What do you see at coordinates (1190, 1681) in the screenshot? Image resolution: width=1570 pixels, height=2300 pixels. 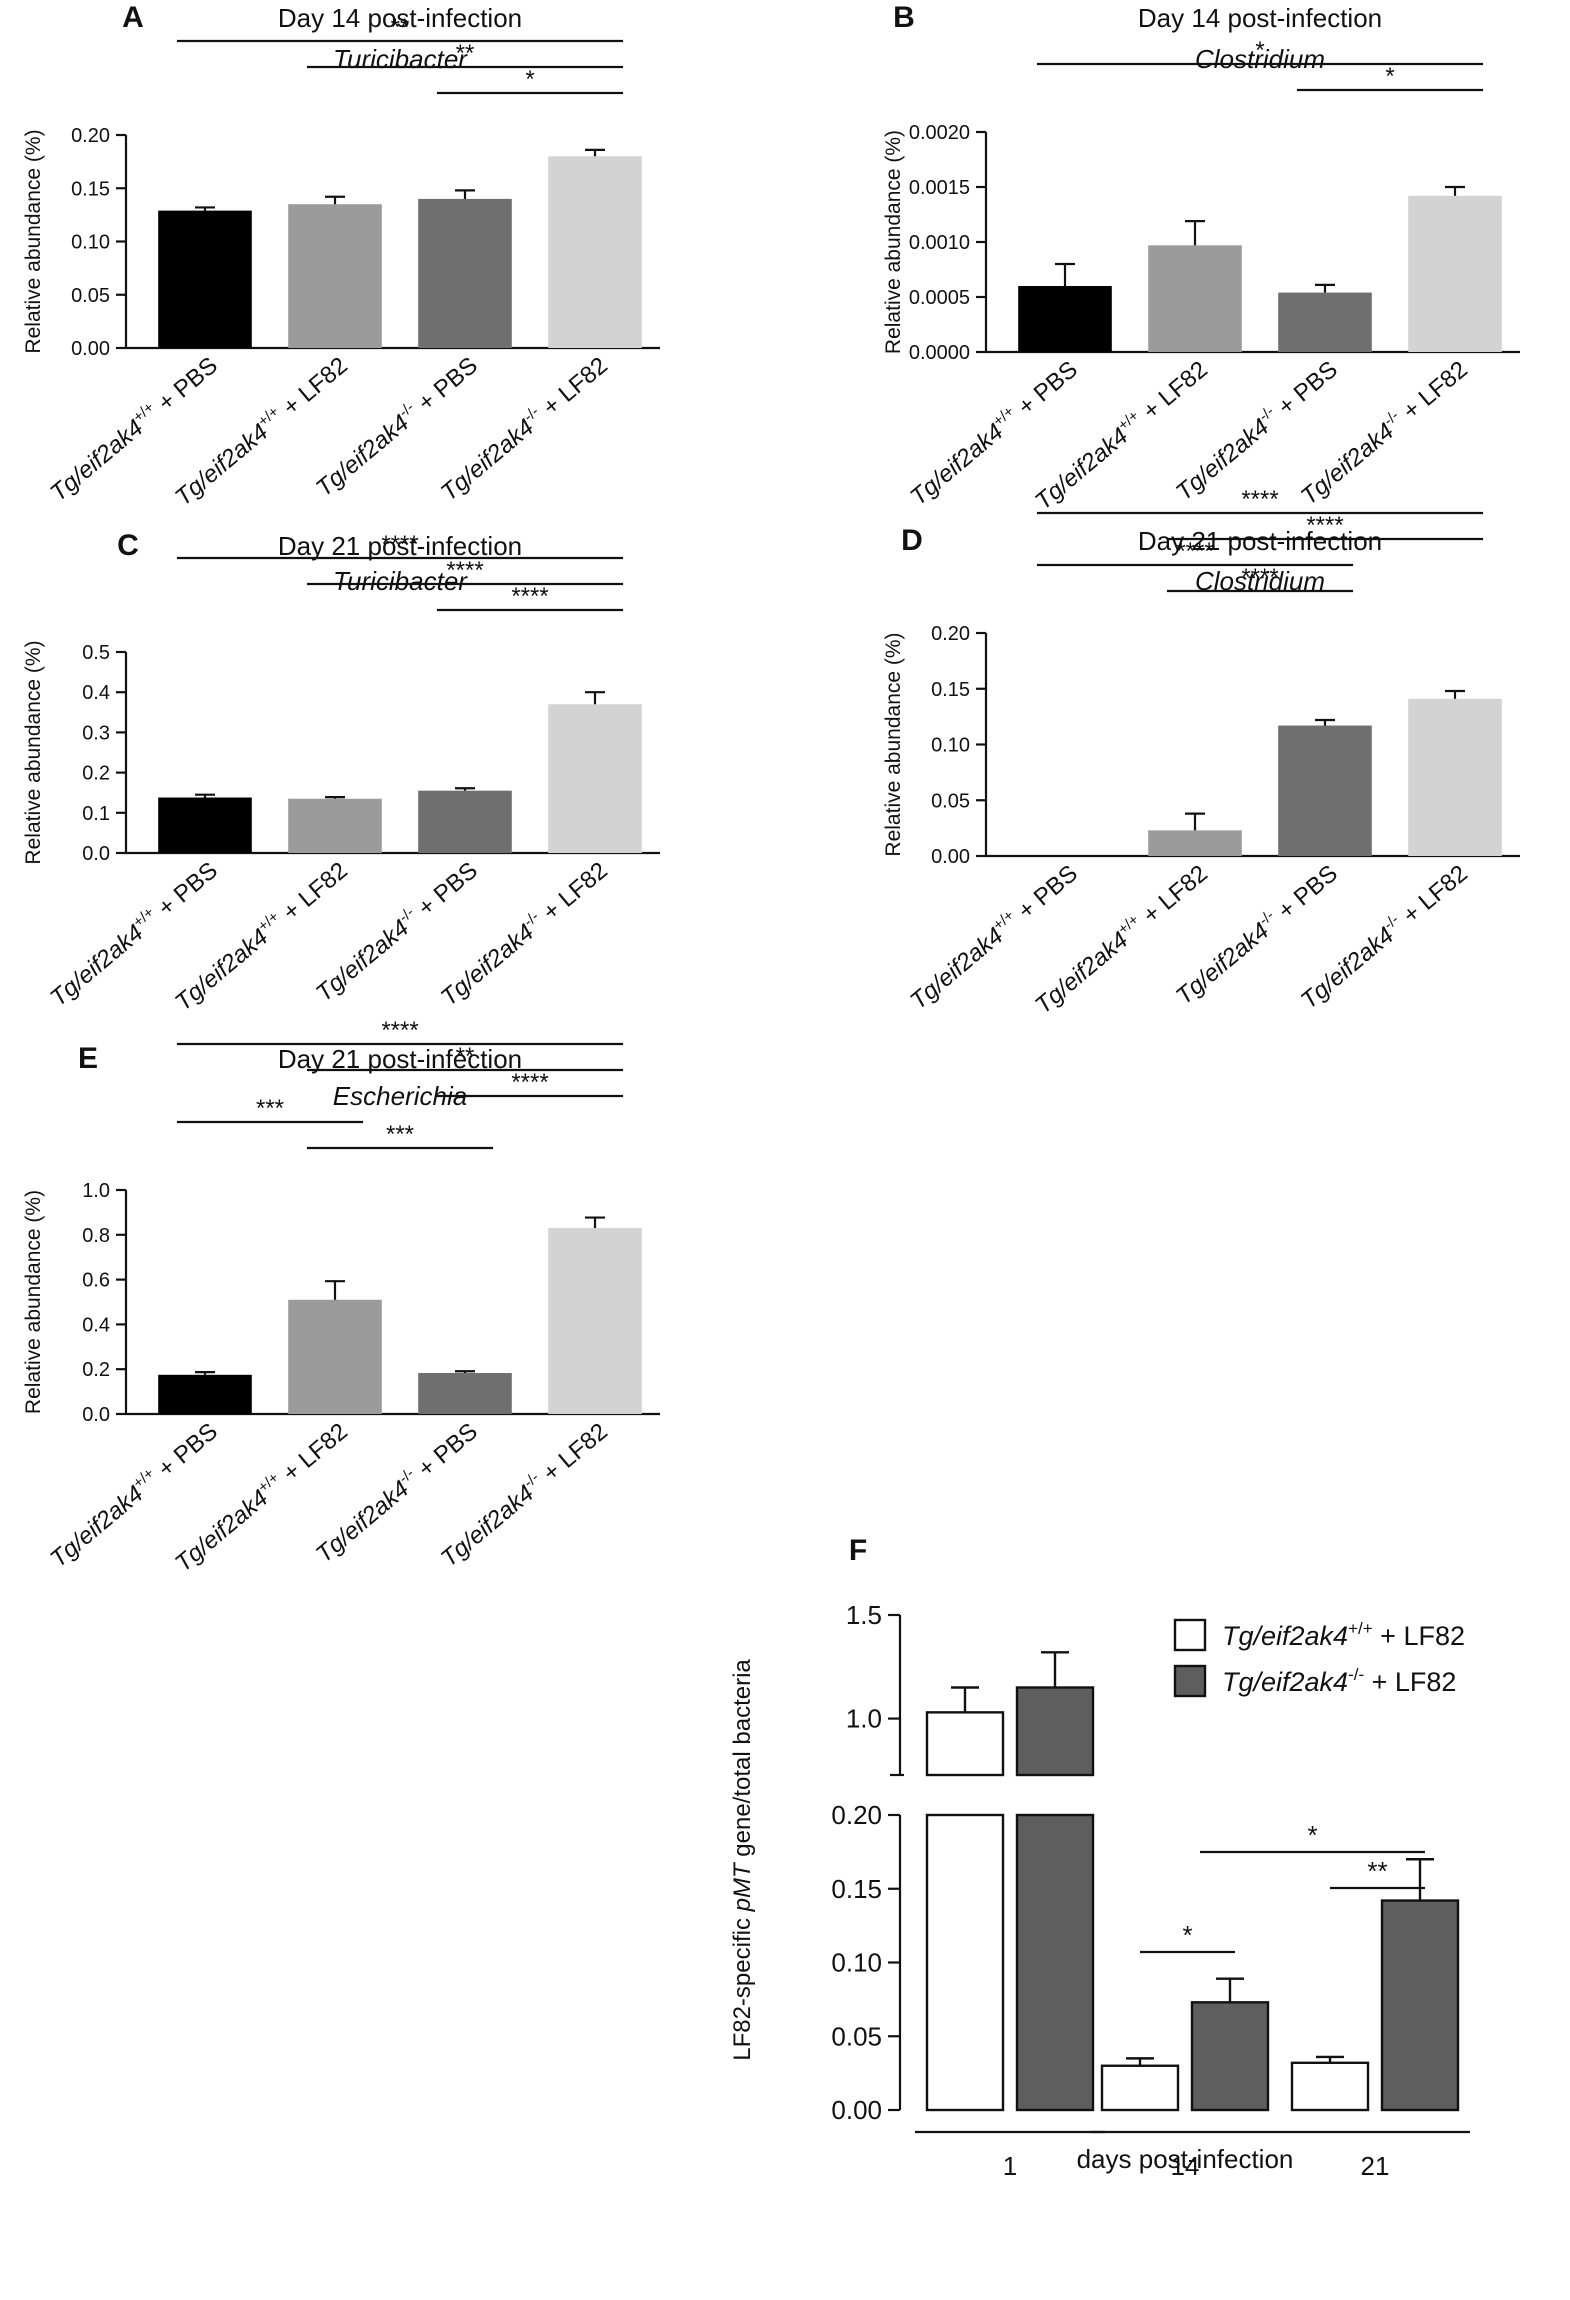 I see `legend-swatch` at bounding box center [1190, 1681].